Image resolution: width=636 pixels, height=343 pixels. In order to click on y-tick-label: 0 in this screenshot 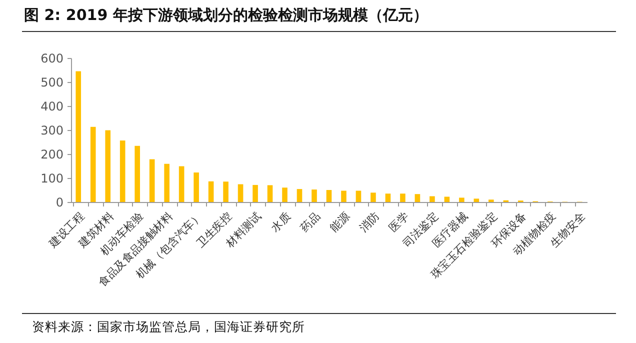, I will do `click(60, 203)`.